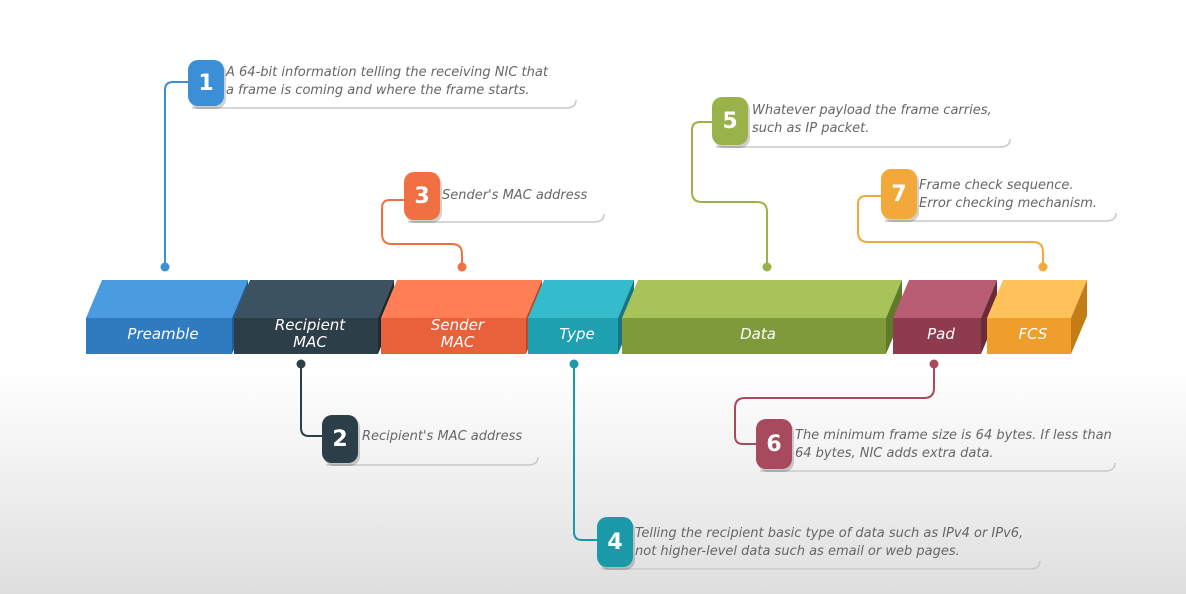 This screenshot has height=594, width=1186. Describe the element at coordinates (581, 299) in the screenshot. I see `segment-type-top` at that location.